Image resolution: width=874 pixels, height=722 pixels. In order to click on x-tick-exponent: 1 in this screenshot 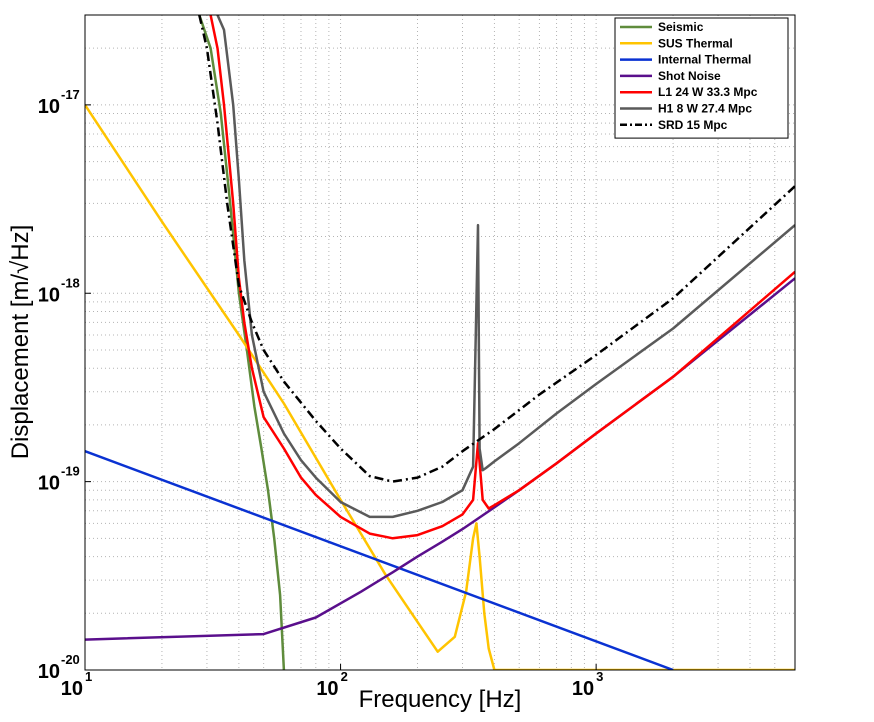, I will do `click(88, 676)`.